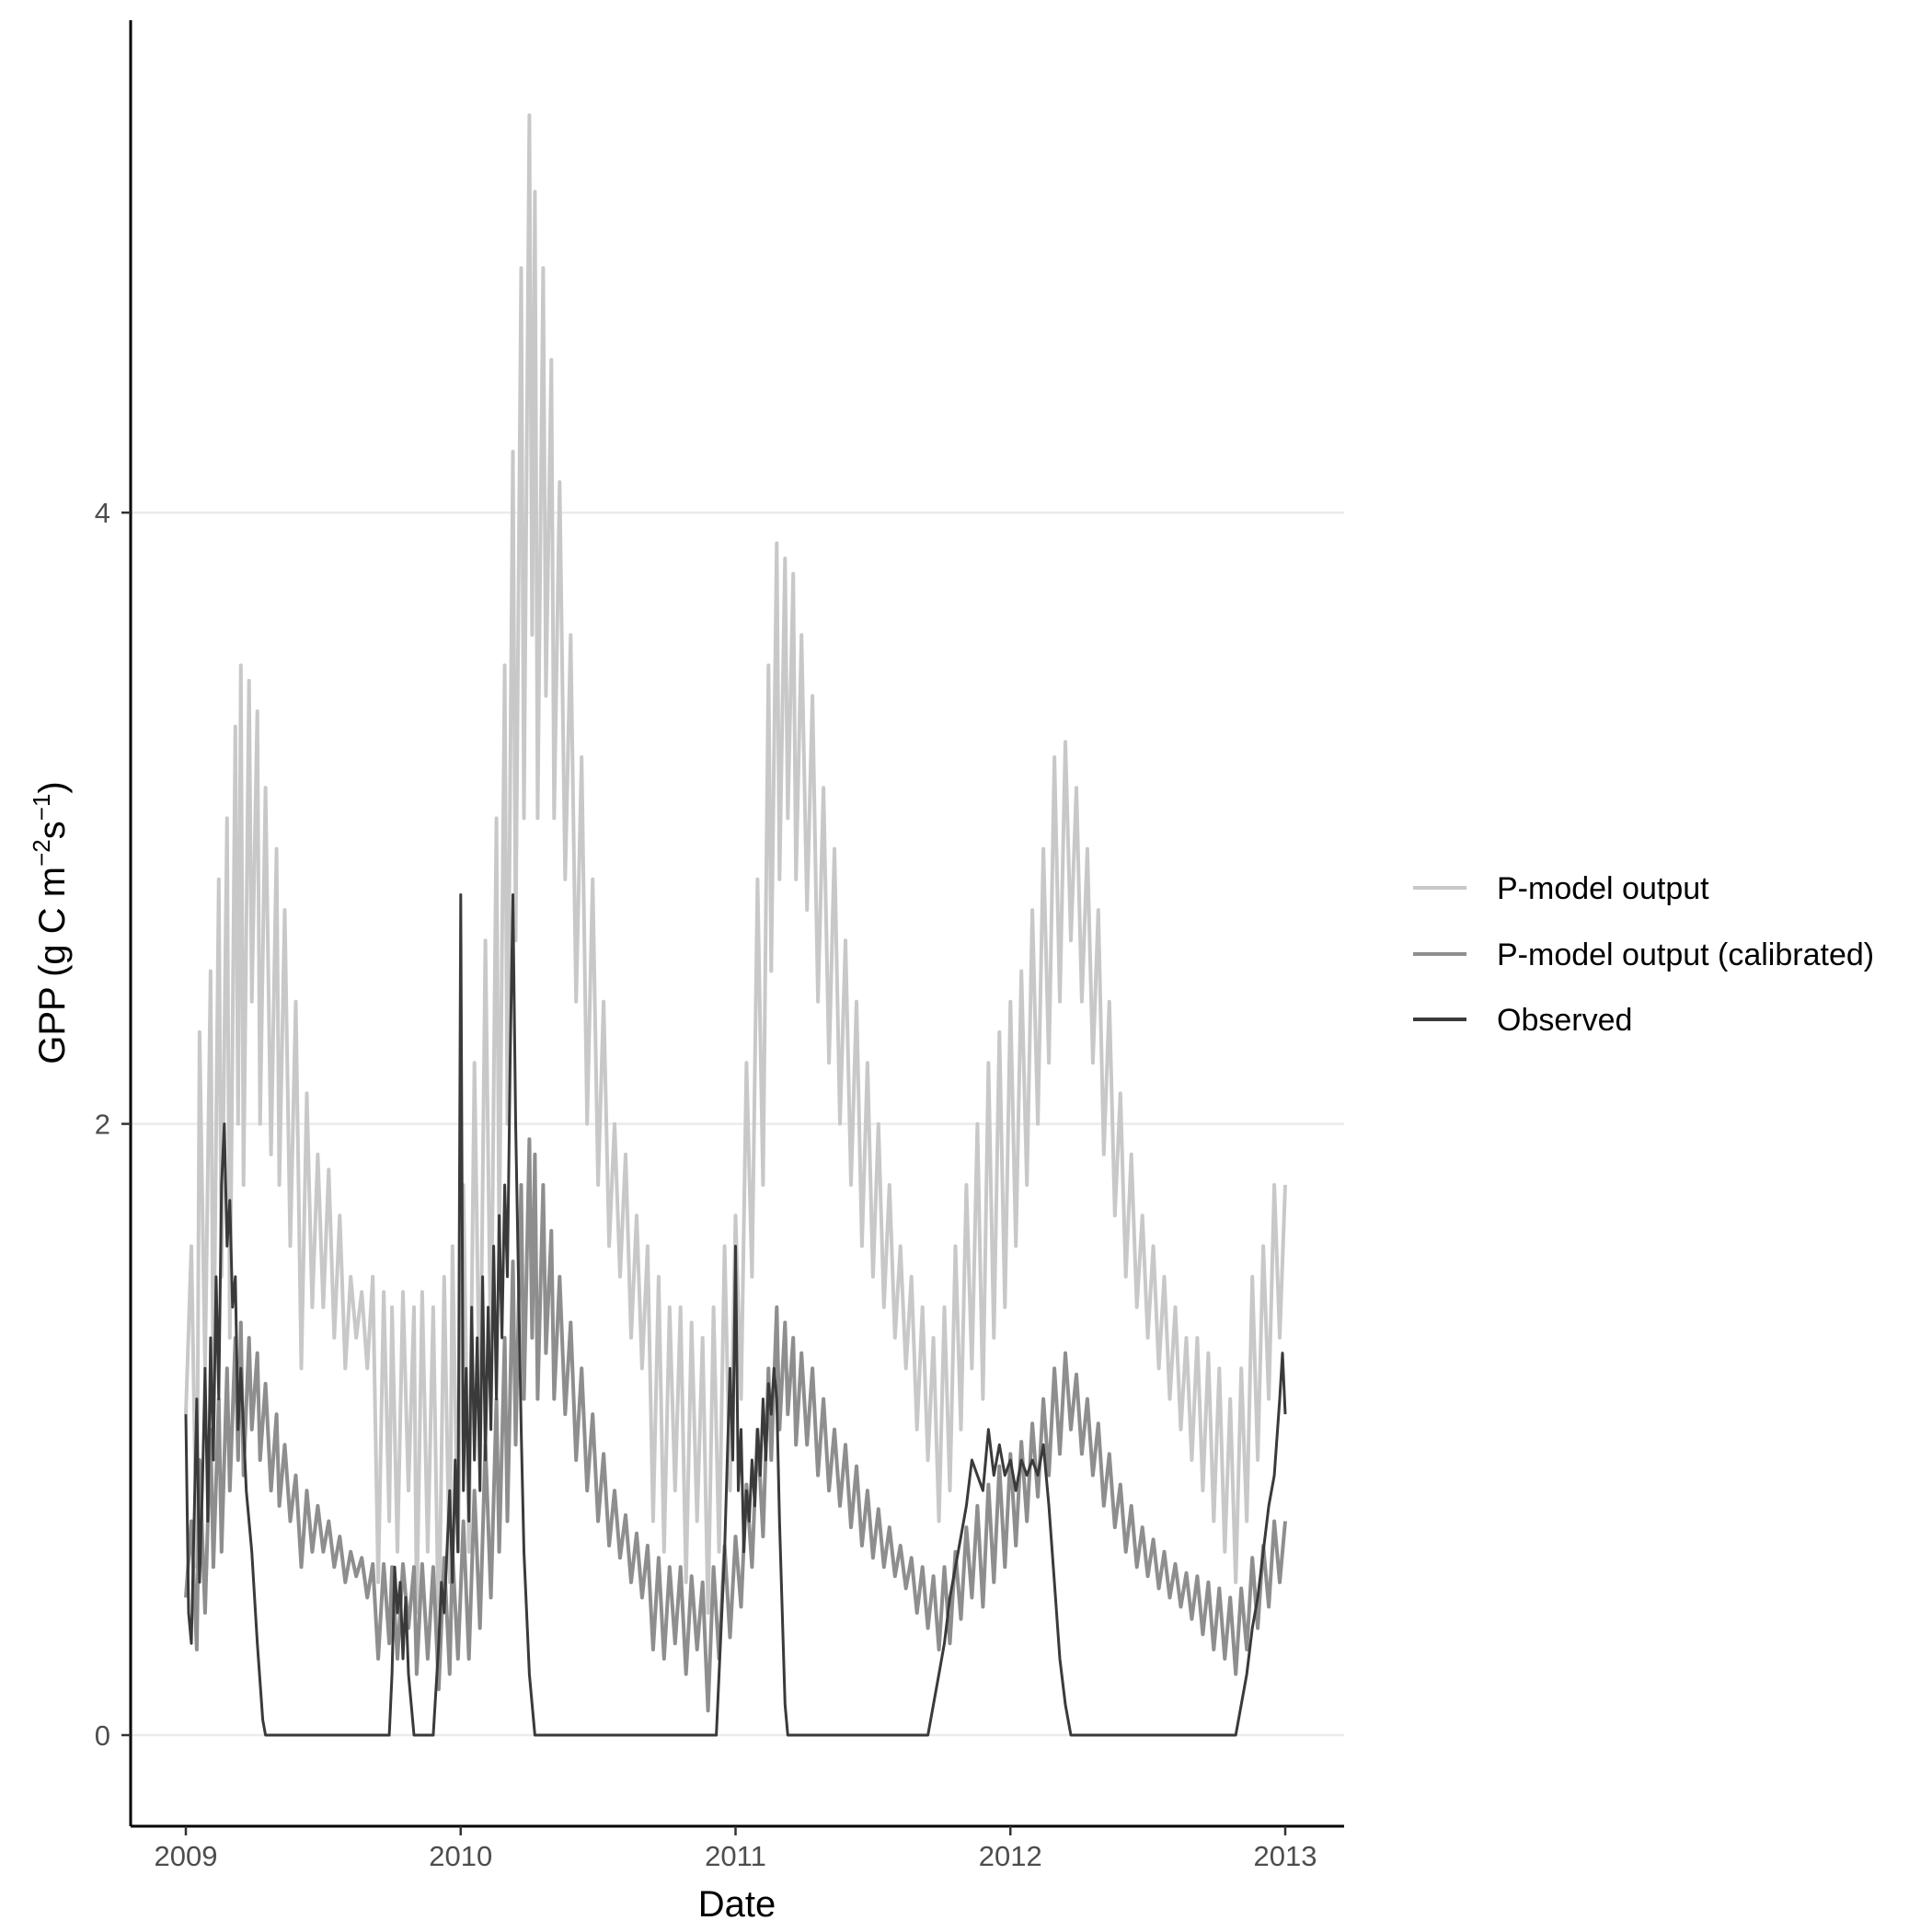  What do you see at coordinates (52, 830) in the screenshot?
I see `y-axis-title-mid: s` at bounding box center [52, 830].